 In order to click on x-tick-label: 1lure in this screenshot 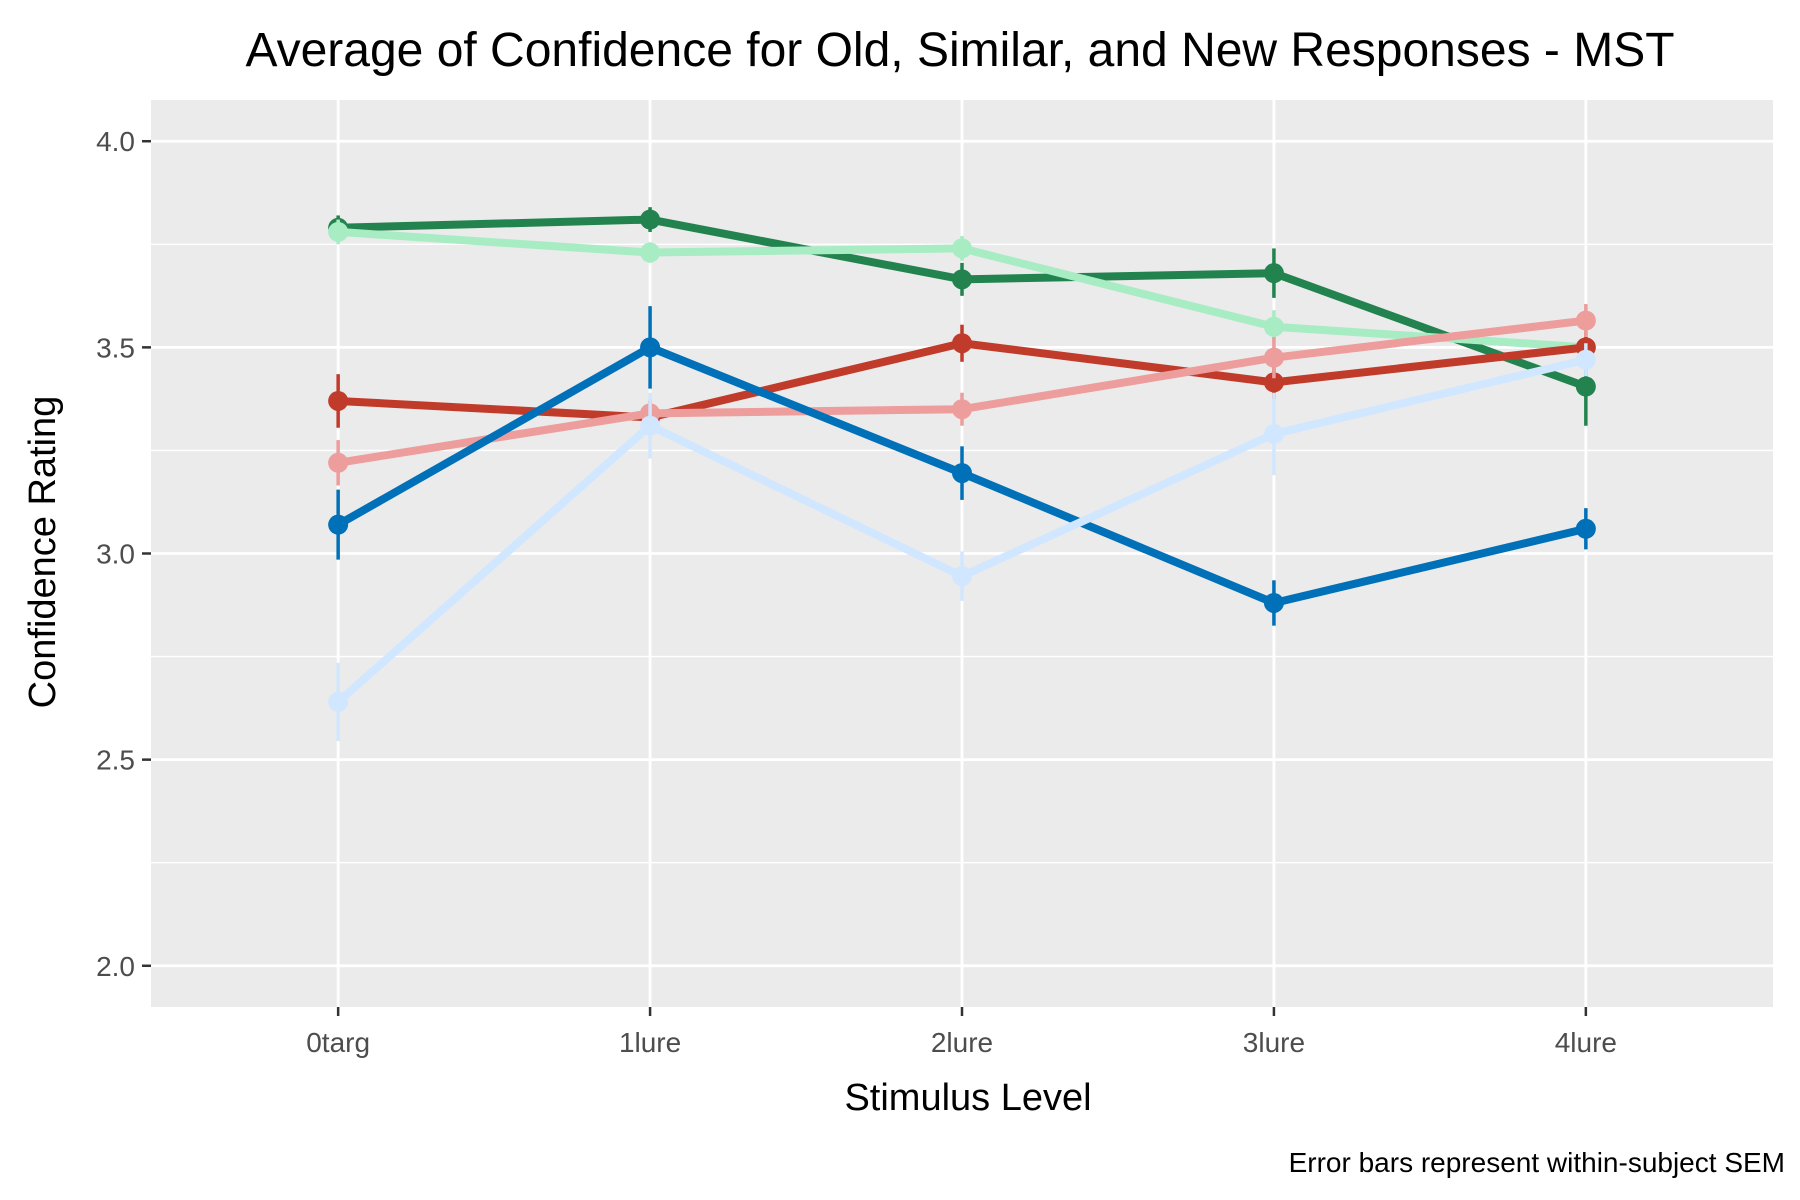, I will do `click(650, 1042)`.